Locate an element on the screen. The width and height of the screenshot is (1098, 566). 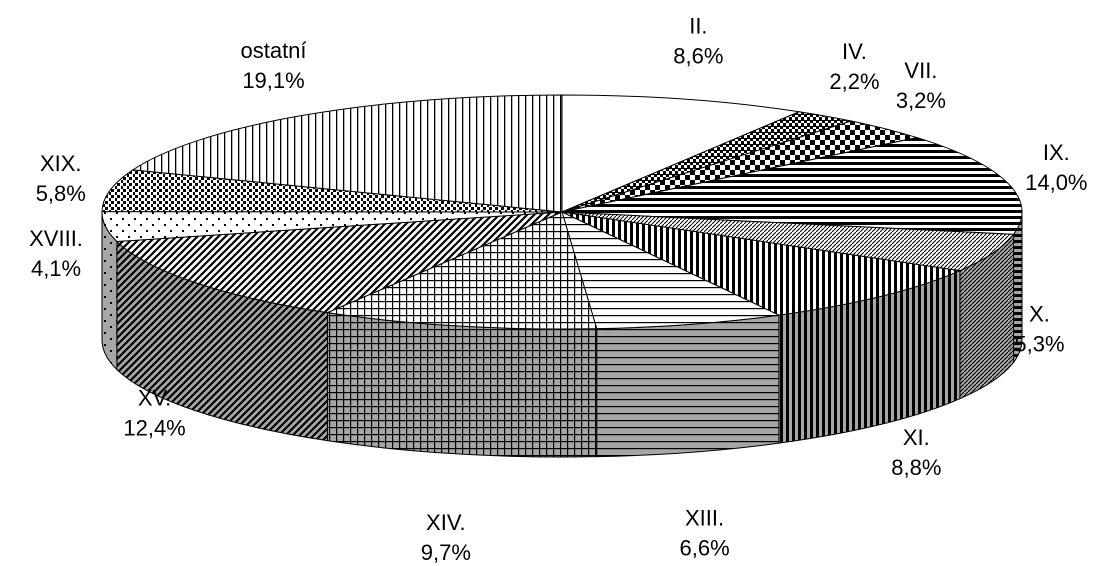
slice-value-label: 8,8% is located at coordinates (916, 467).